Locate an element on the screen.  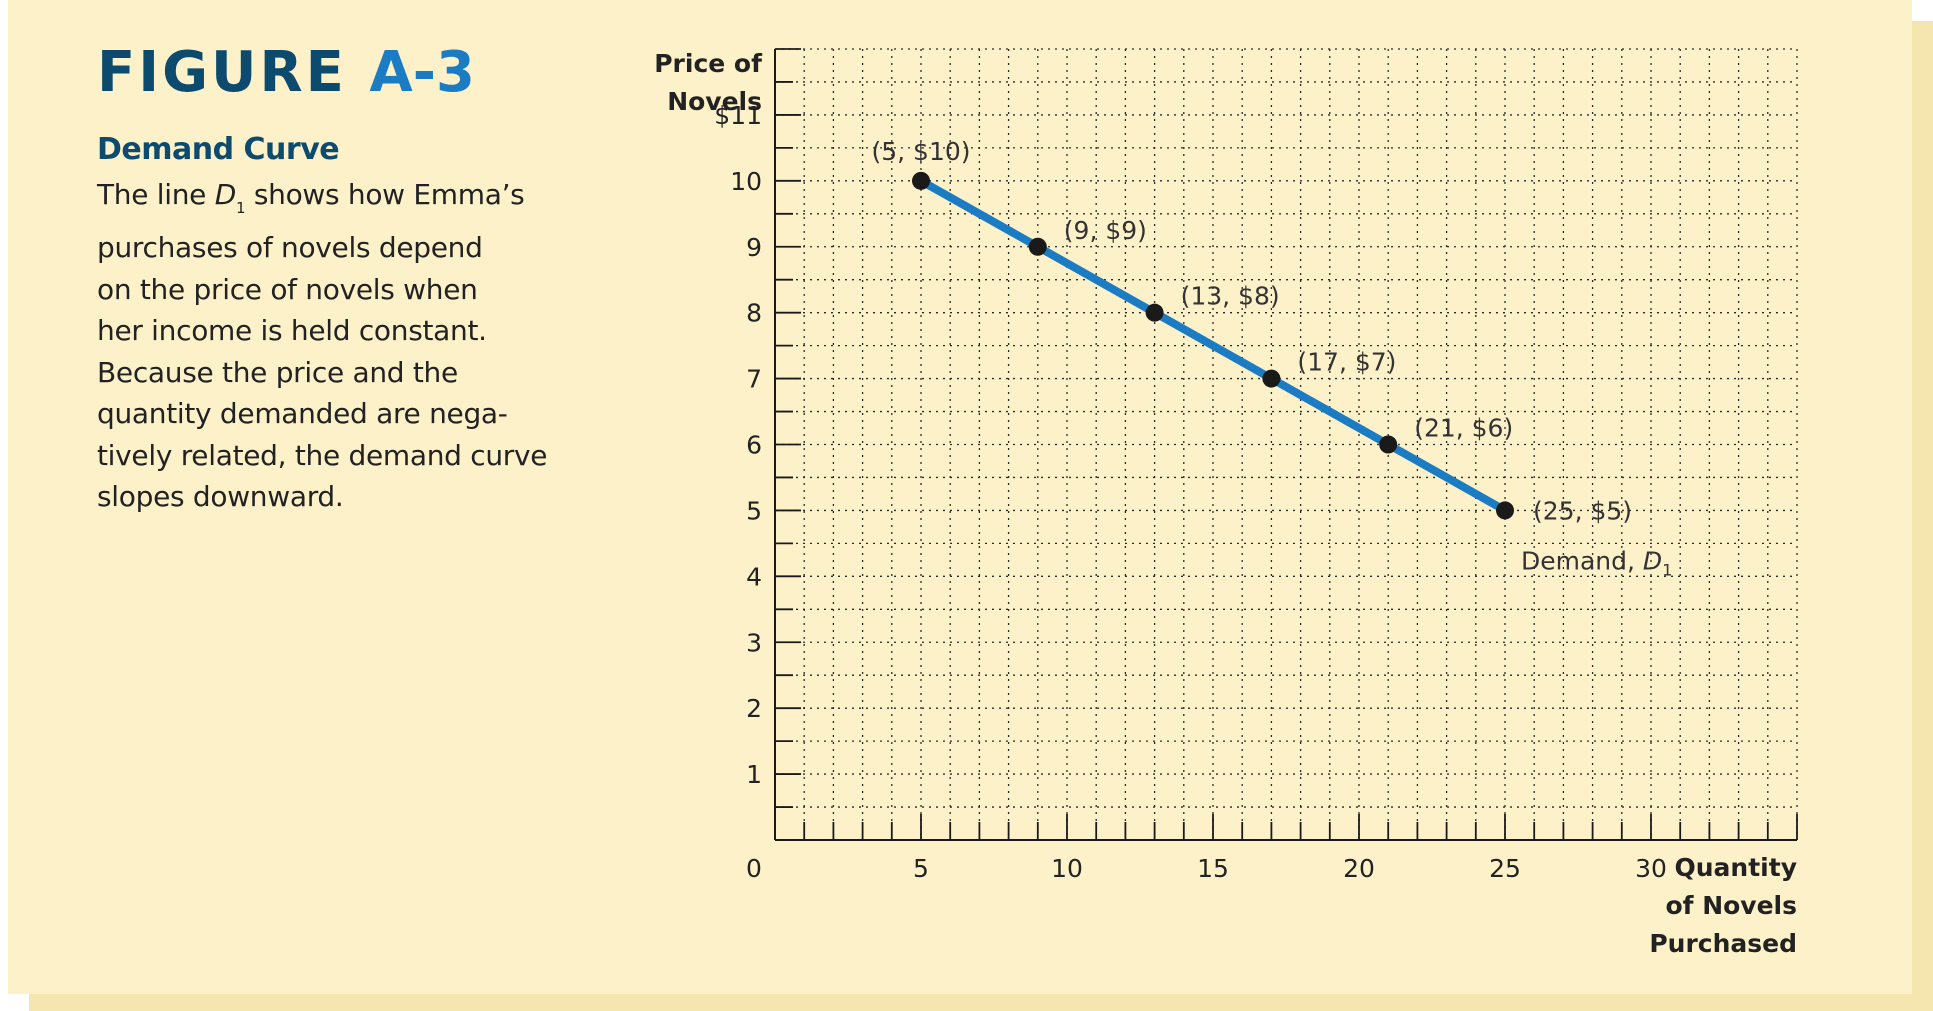
chart-series is located at coordinates (1213, 345).